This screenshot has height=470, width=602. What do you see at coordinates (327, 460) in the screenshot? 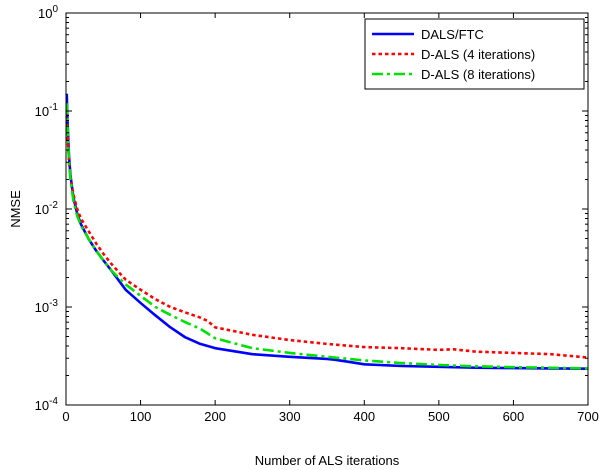
I see `x-axis-title: Number of ALS iterations` at bounding box center [327, 460].